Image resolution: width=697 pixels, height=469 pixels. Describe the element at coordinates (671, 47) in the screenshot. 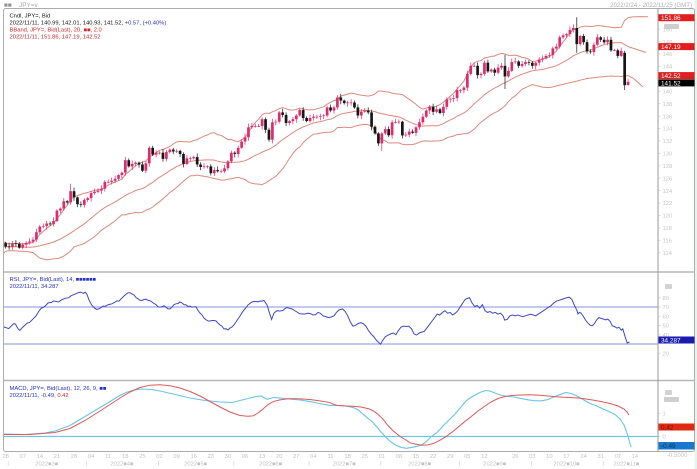

I see `svg-text: 147.19` at that location.